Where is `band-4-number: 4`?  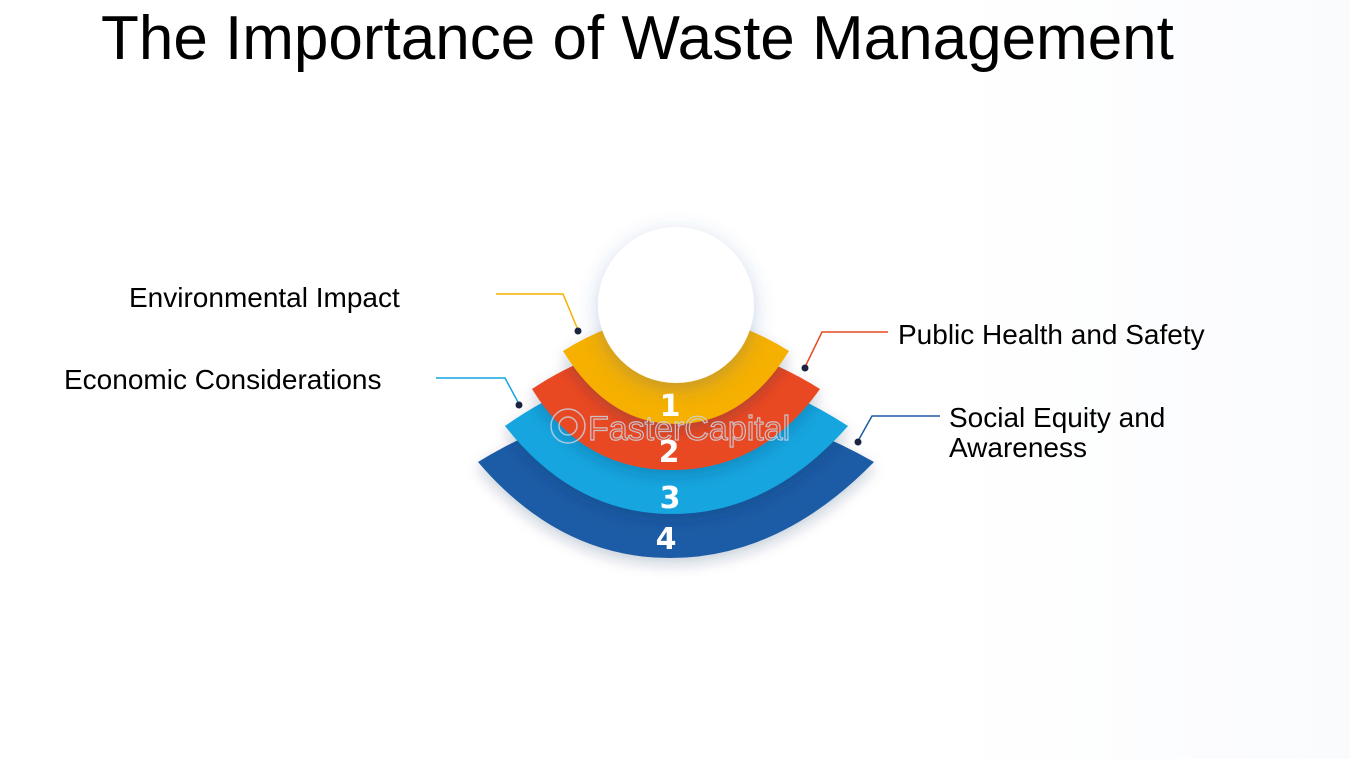 band-4-number: 4 is located at coordinates (666, 539).